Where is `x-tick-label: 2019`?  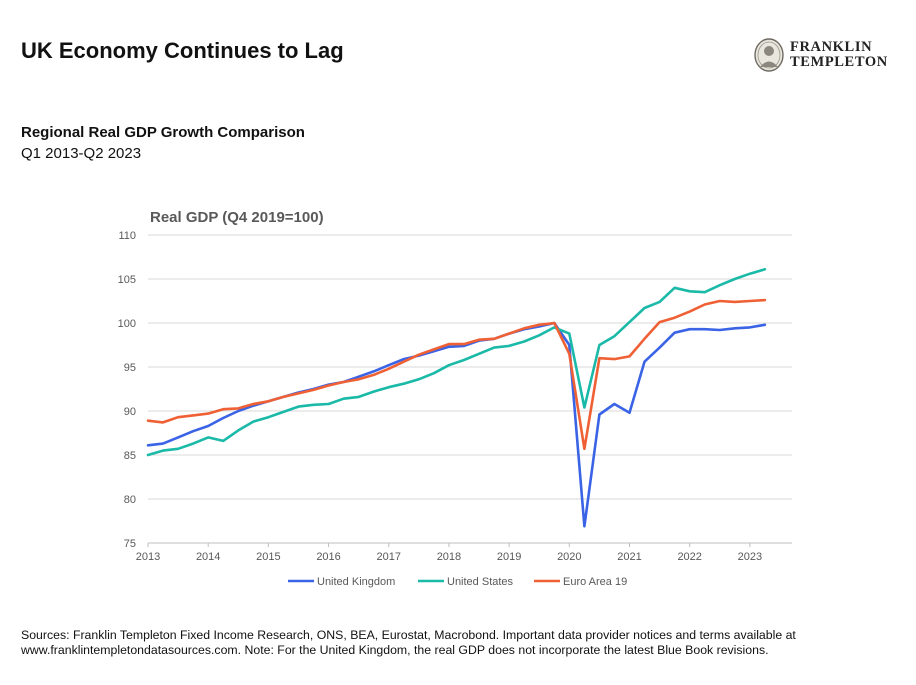
x-tick-label: 2019 is located at coordinates (509, 557).